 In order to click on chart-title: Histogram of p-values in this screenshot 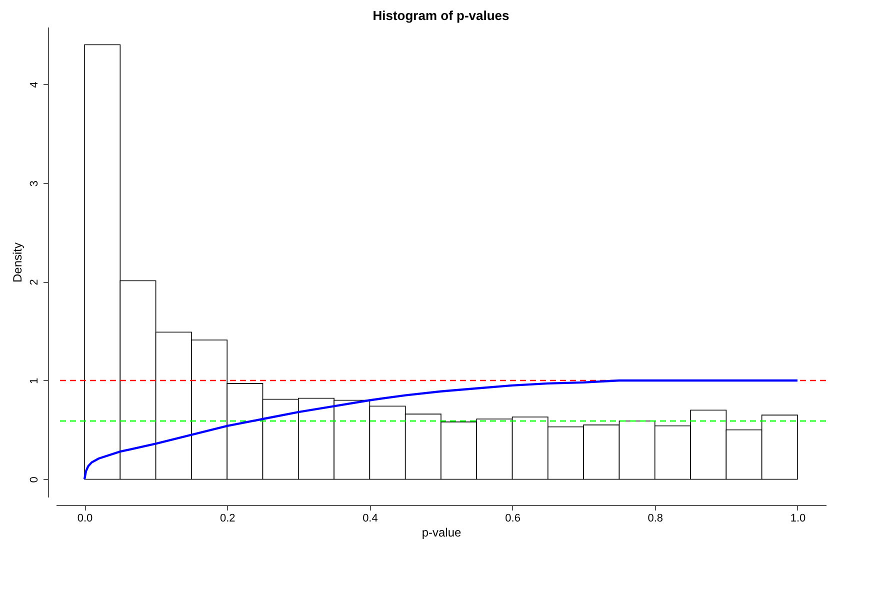, I will do `click(441, 15)`.